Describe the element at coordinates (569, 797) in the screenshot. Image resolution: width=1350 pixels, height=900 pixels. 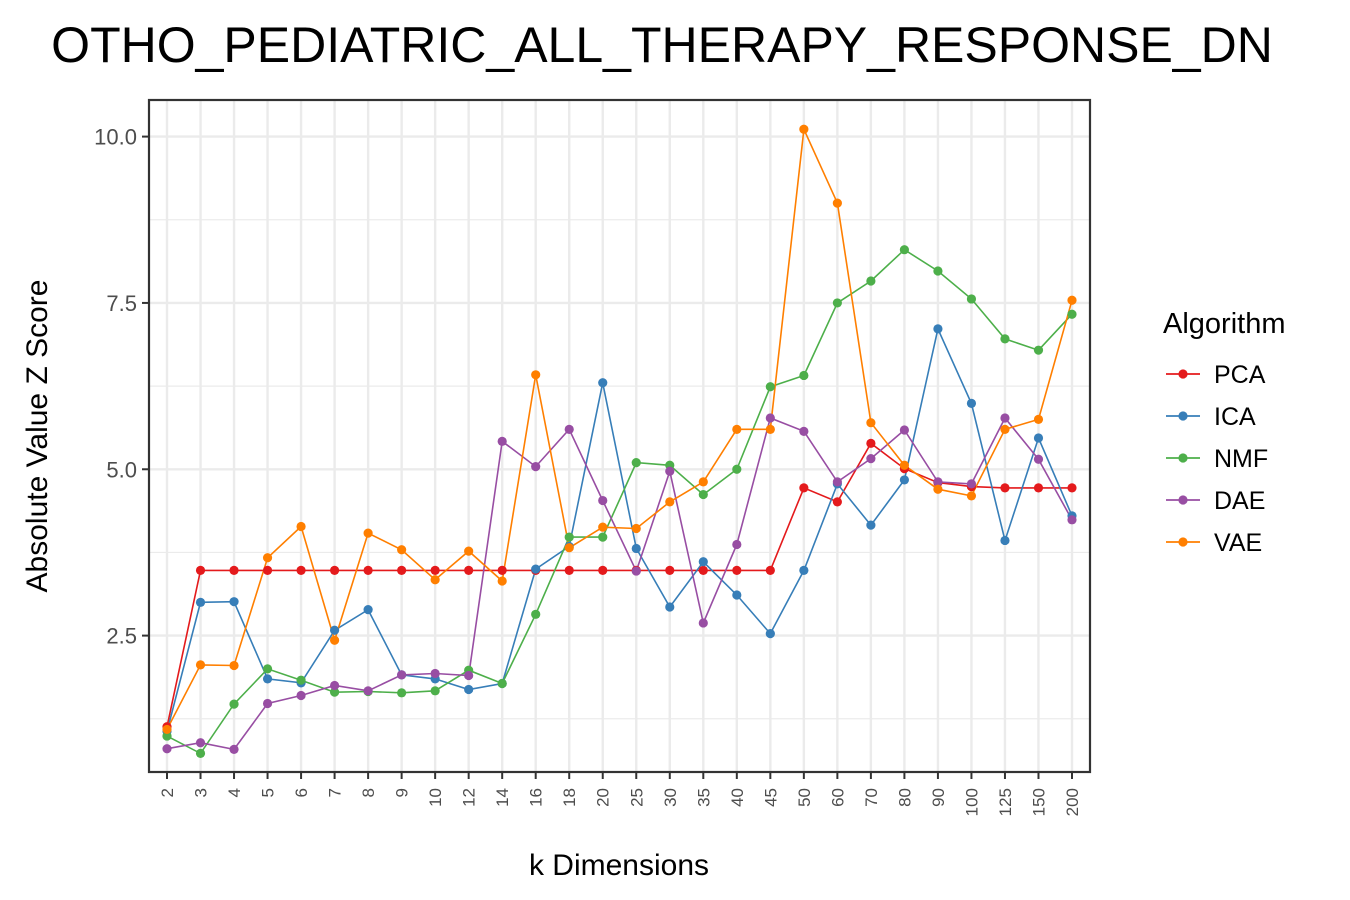
I see `x-tick-label-18: 18` at that location.